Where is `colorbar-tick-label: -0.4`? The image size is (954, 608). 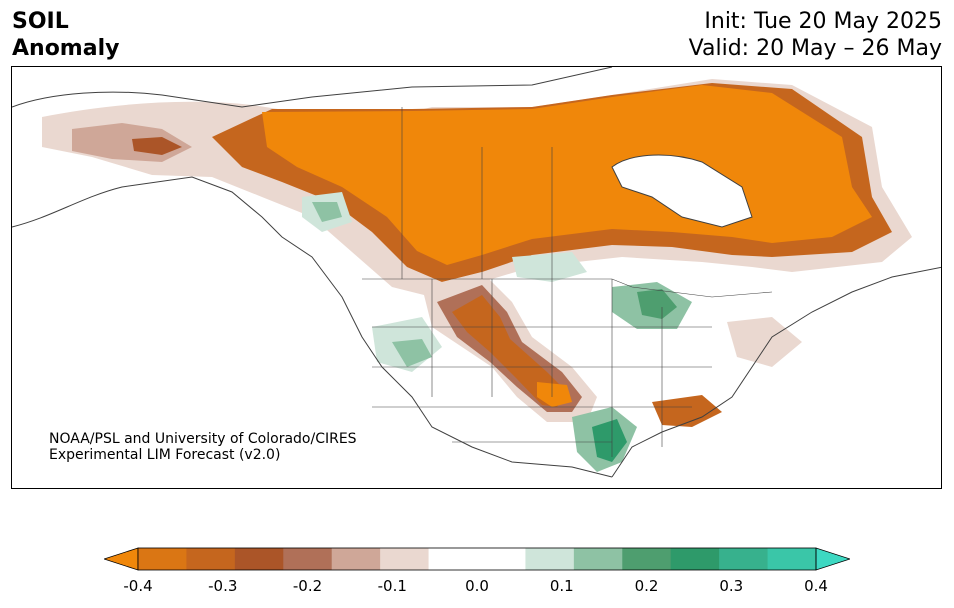 colorbar-tick-label: -0.4 is located at coordinates (138, 586).